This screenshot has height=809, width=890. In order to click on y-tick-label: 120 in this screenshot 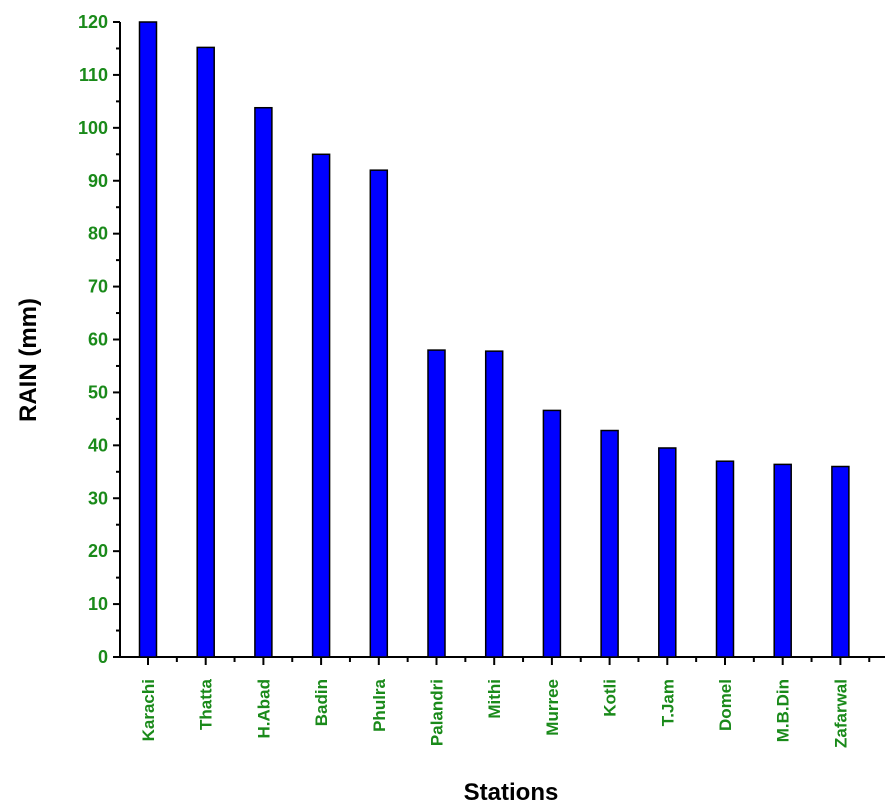, I will do `click(93, 22)`.